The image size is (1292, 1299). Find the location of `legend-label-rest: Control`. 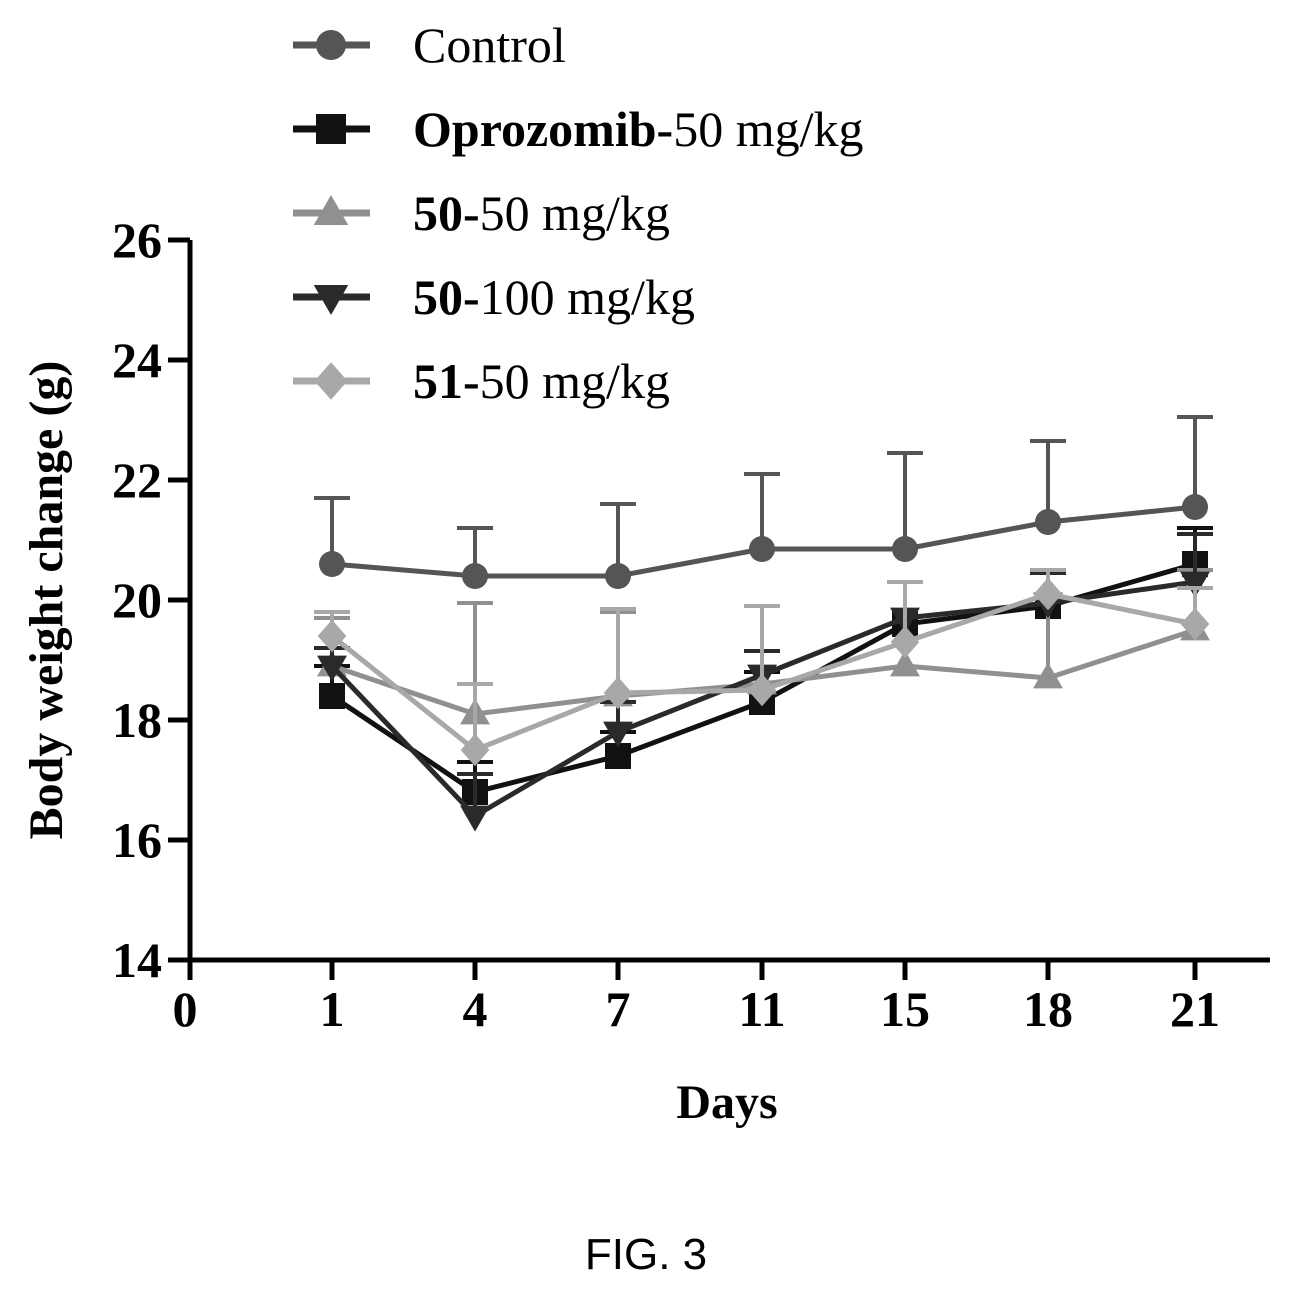

legend-label-rest: Control is located at coordinates (489, 45).